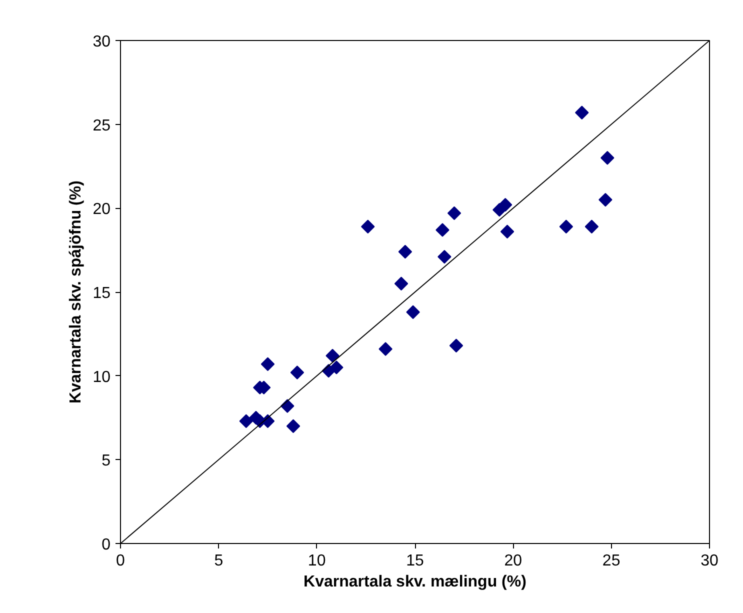  What do you see at coordinates (121, 561) in the screenshot?
I see `x-tick-label: 0` at bounding box center [121, 561].